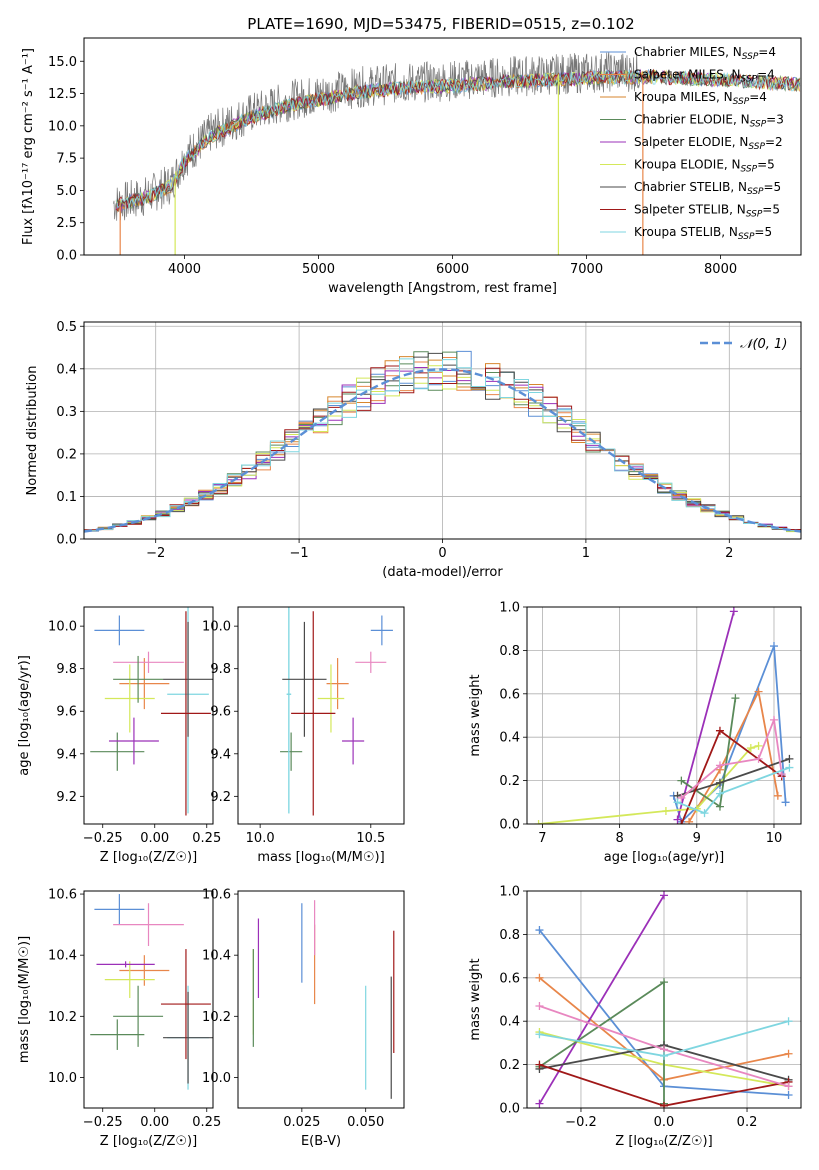 Image resolution: width=819 pixels, height=1170 pixels. What do you see at coordinates (729, 553) in the screenshot?
I see `x-tick-label: 2` at bounding box center [729, 553].